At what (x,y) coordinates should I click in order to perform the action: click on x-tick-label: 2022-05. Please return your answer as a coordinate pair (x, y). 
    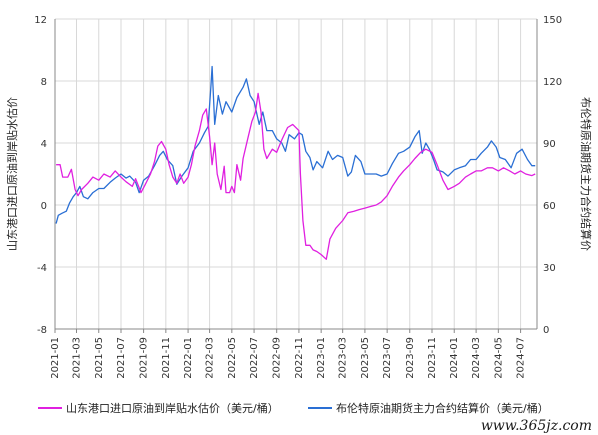
    Looking at the image, I should click on (232, 358).